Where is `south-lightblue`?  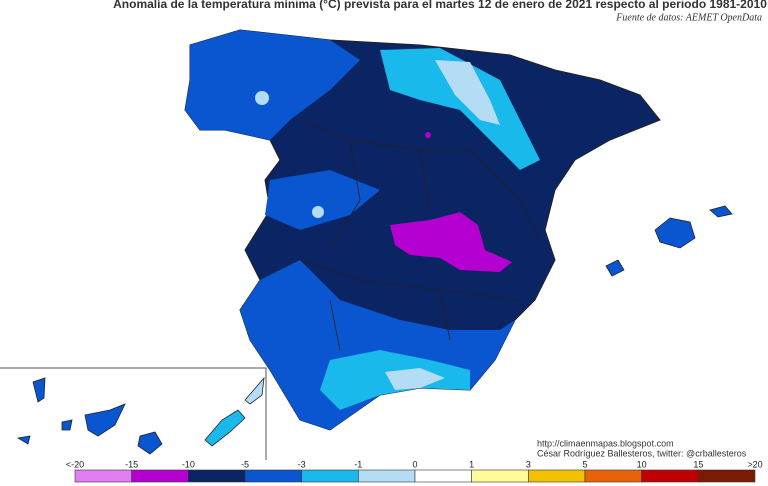
south-lightblue is located at coordinates (415, 379).